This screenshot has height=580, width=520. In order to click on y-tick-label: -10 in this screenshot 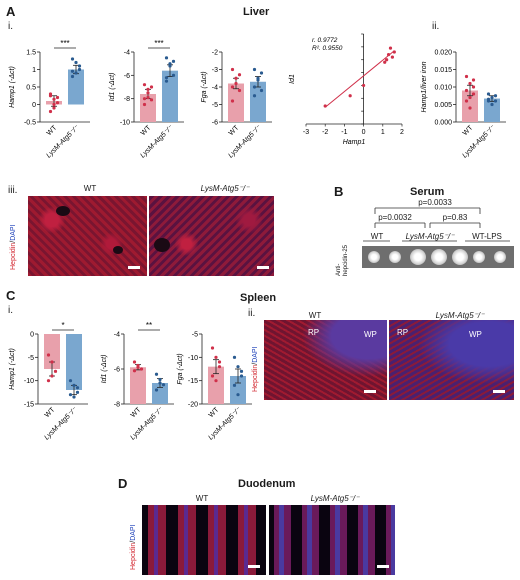, I will do `click(29, 381)`.